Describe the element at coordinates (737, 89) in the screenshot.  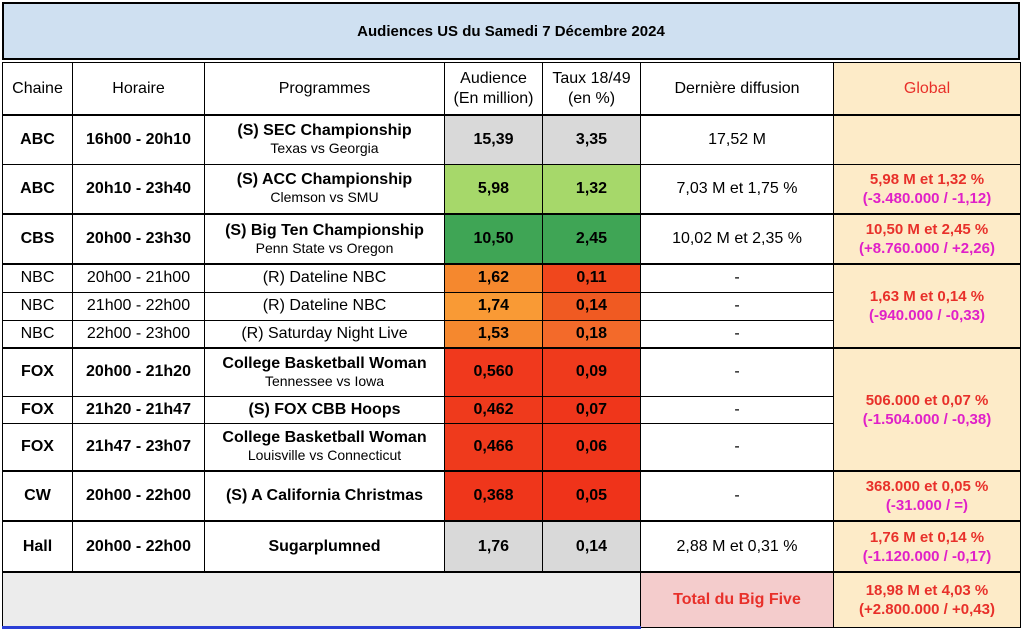
I see `header-derniere: Dernière diffusion` at that location.